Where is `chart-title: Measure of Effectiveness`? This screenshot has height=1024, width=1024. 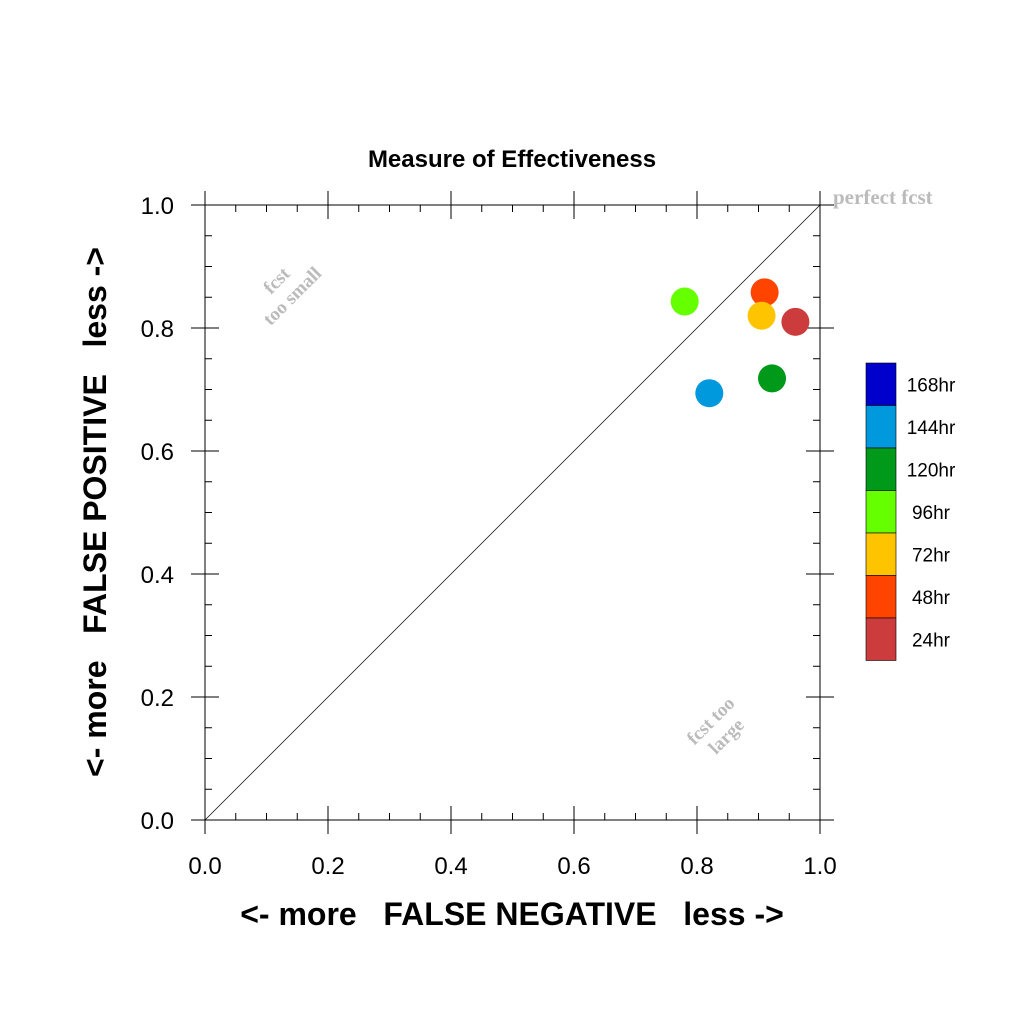 chart-title: Measure of Effectiveness is located at coordinates (512, 159).